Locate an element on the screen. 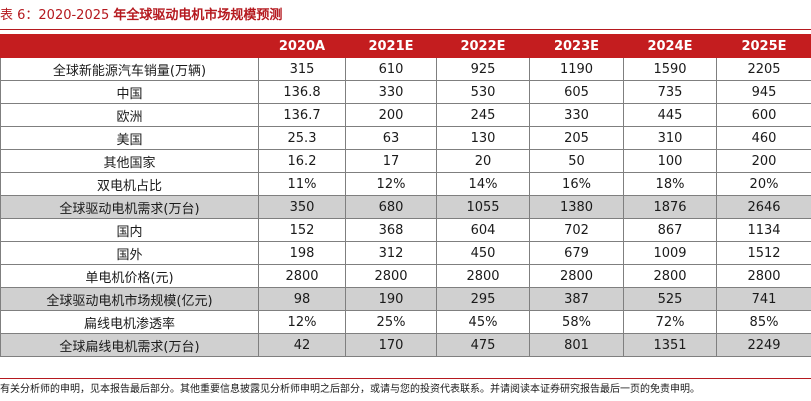  table-cell: 735 is located at coordinates (670, 92).